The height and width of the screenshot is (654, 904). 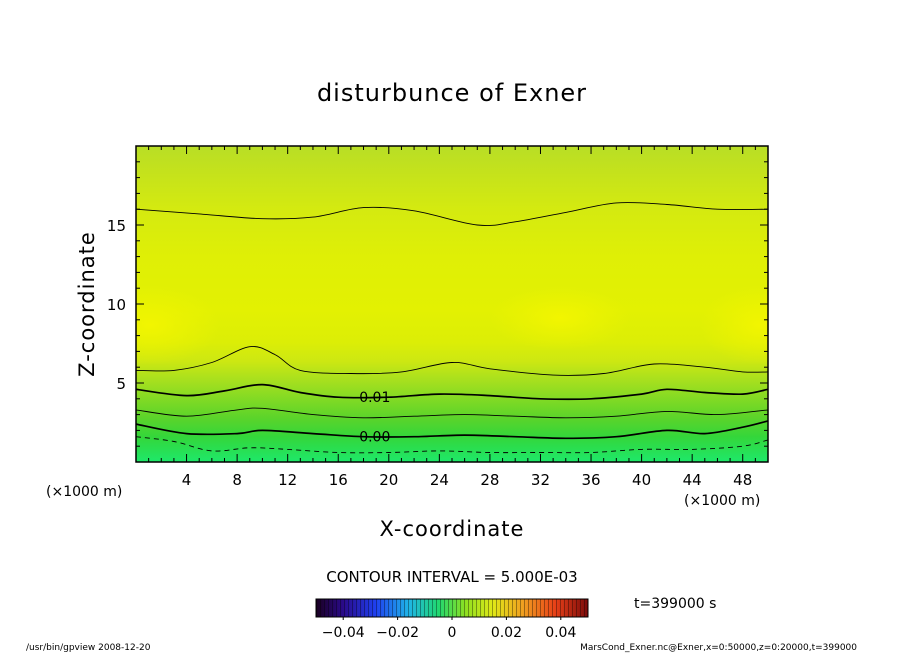 I want to click on x-axis-label: X-coordinate, so click(x=452, y=529).